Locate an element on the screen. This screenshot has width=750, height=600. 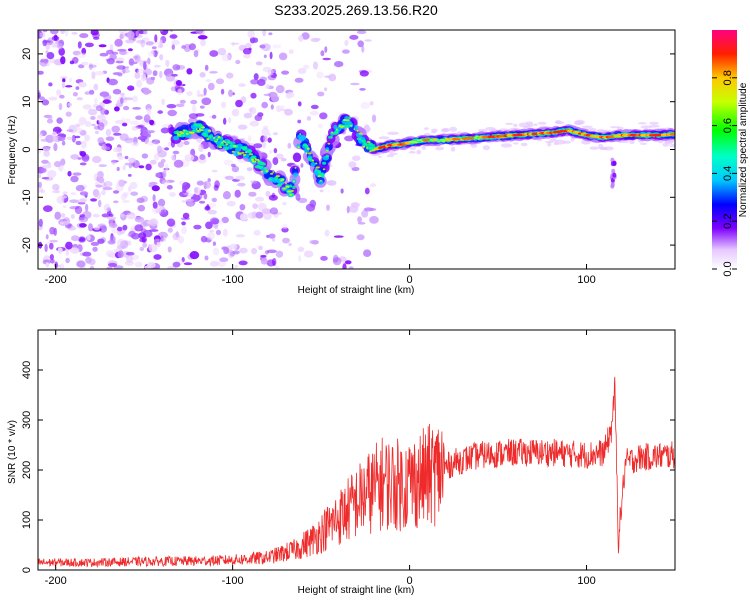
y-tick-label: 10 is located at coordinates (27, 102).